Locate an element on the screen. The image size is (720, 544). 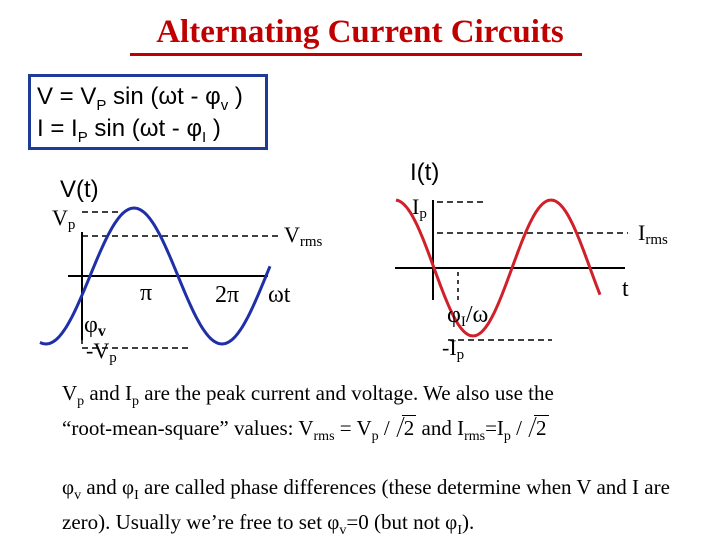
current-sine-curve is located at coordinates (498, 268).